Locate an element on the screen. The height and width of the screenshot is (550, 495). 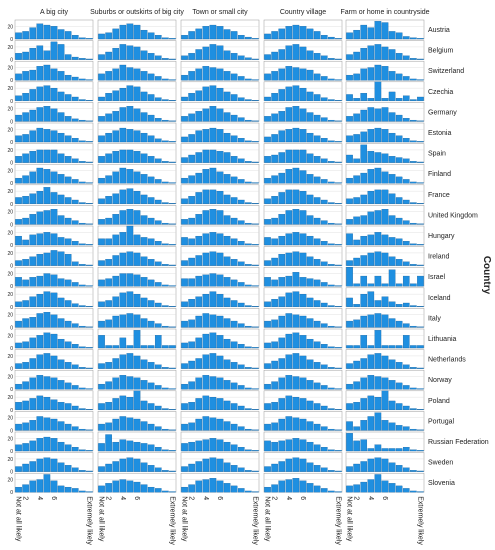
row-label: Portugal is located at coordinates (441, 421).